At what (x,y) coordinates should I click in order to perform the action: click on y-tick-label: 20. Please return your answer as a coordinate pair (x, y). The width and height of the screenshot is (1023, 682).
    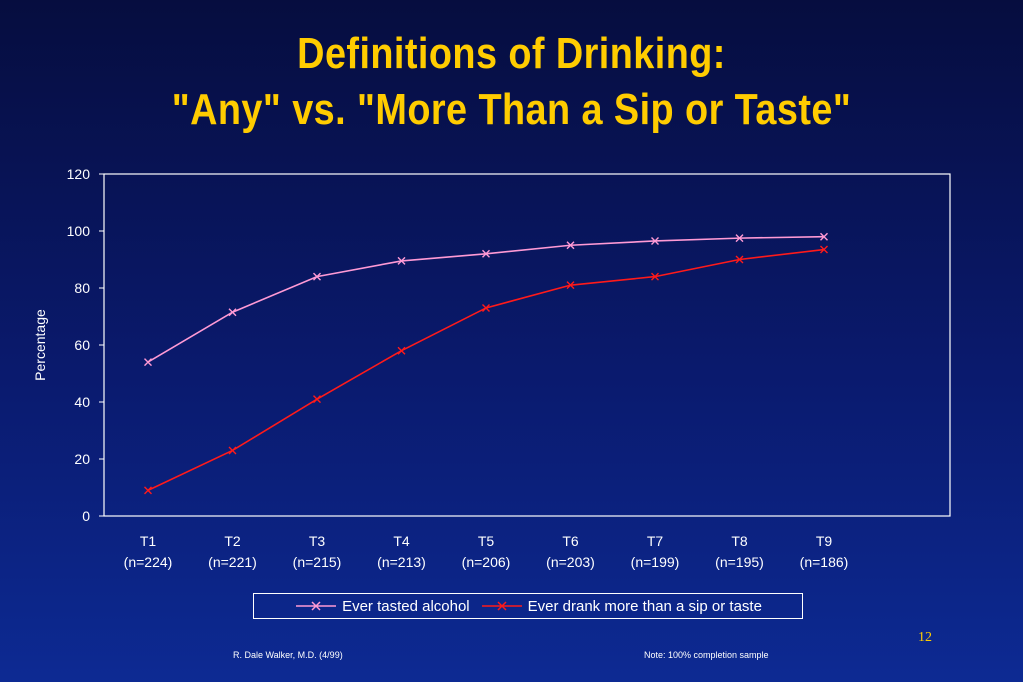
    Looking at the image, I should click on (82, 459).